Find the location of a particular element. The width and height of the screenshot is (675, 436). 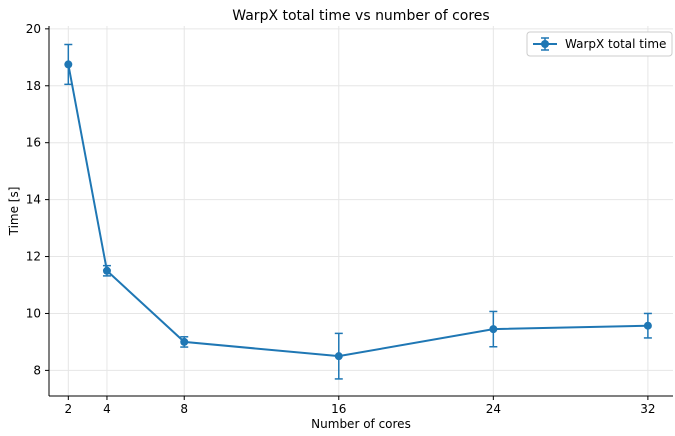

x-tick-label: 24 is located at coordinates (493, 409).